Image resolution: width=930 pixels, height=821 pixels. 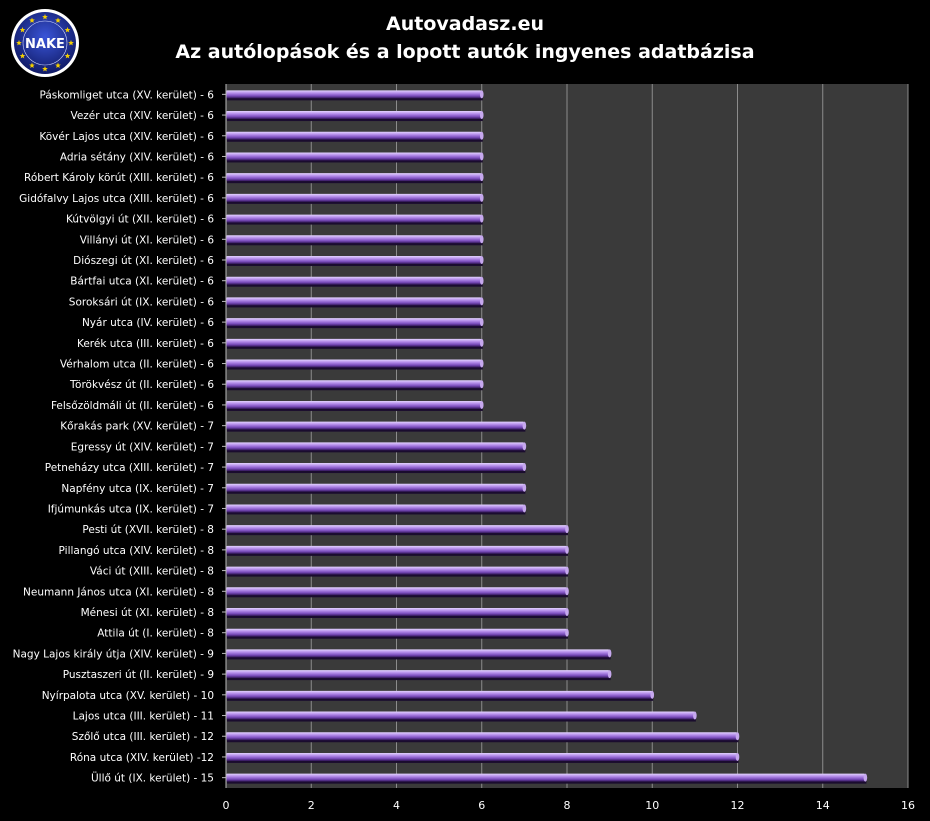 What do you see at coordinates (226, 805) in the screenshot?
I see `x-tick-label: 0` at bounding box center [226, 805].